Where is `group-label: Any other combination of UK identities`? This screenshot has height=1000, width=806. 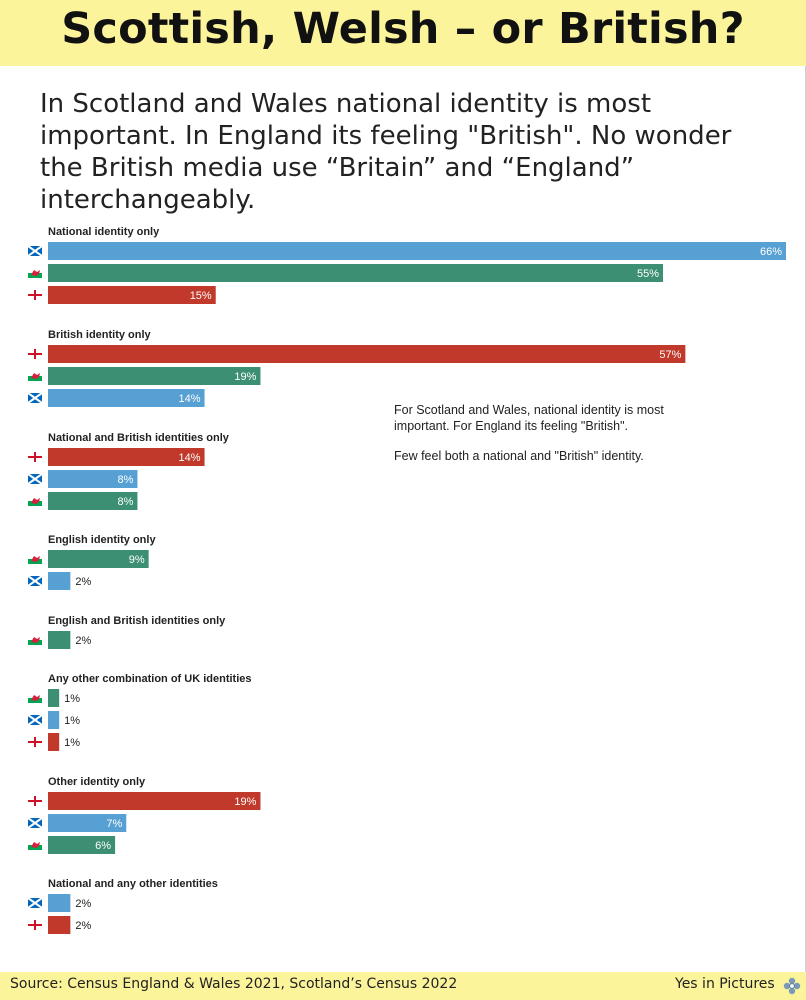 group-label: Any other combination of UK identities is located at coordinates (150, 679).